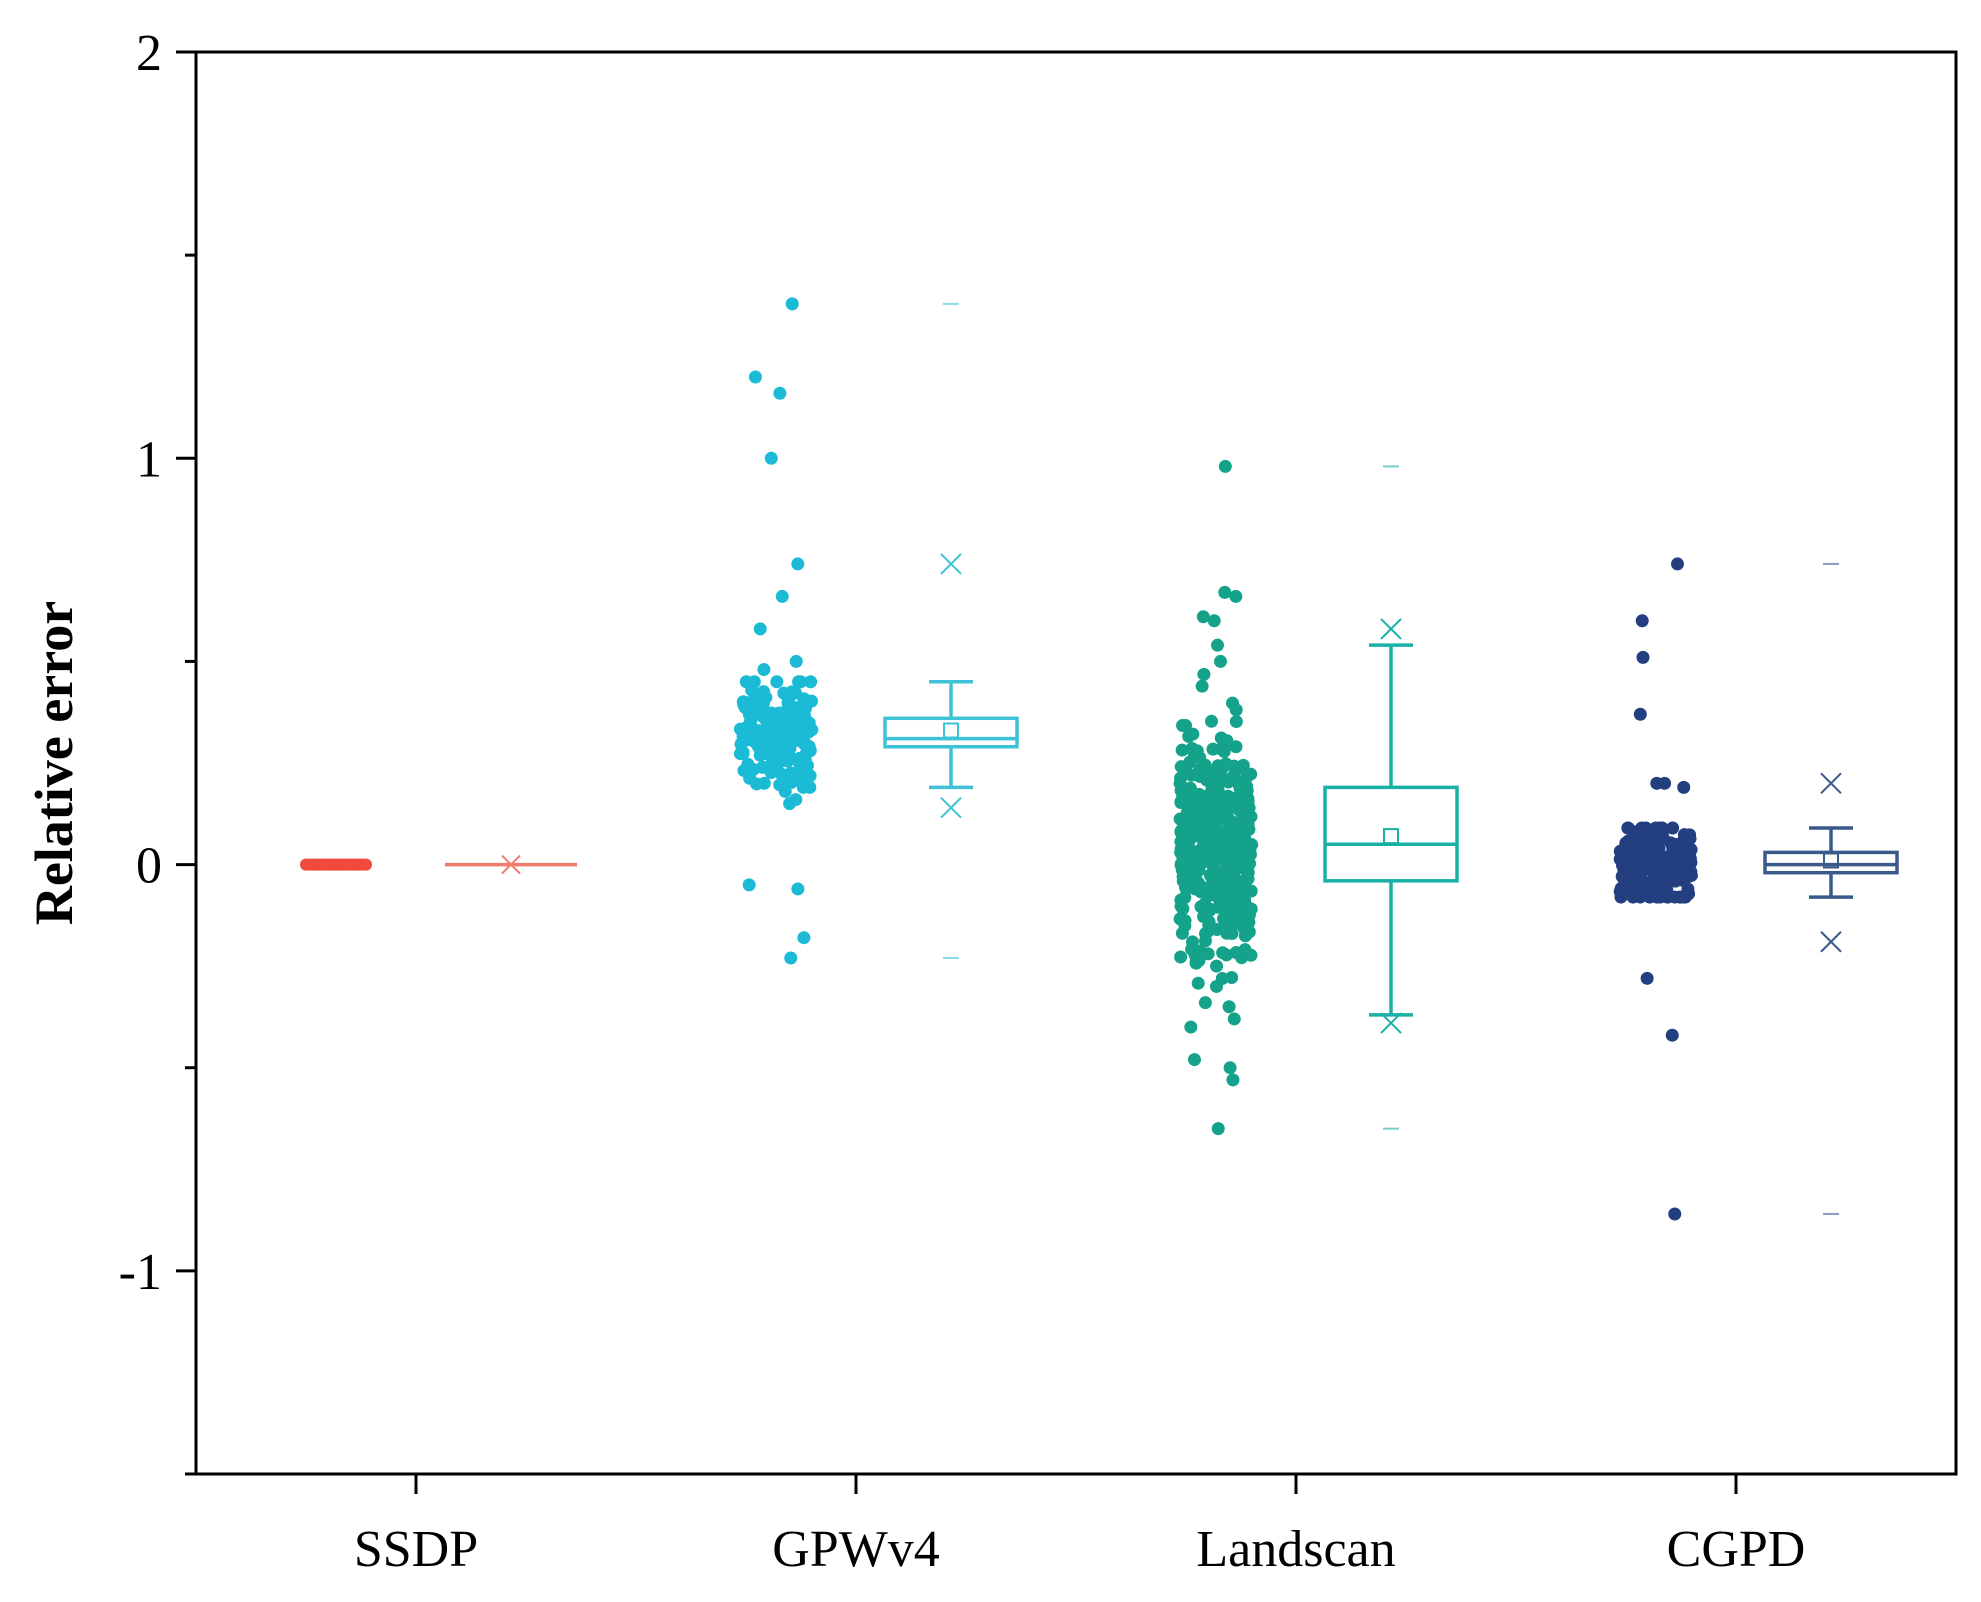  I want to click on x-tick-label-landscan: Landscan, so click(1295, 1549).